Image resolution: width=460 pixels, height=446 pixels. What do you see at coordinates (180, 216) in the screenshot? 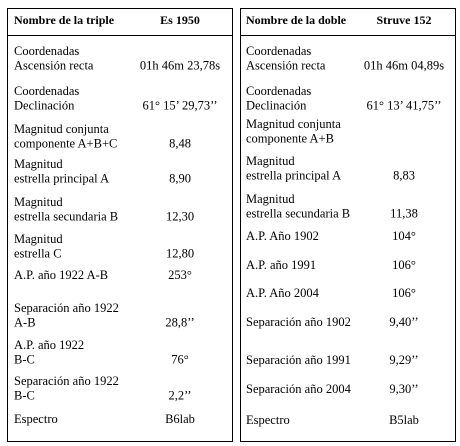
I see `row-value: 12,30` at bounding box center [180, 216].